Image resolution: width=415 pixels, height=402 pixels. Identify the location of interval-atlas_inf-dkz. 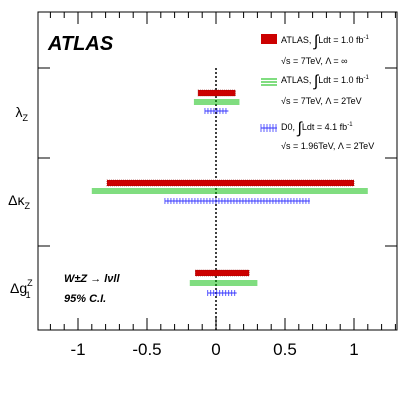
(230, 183).